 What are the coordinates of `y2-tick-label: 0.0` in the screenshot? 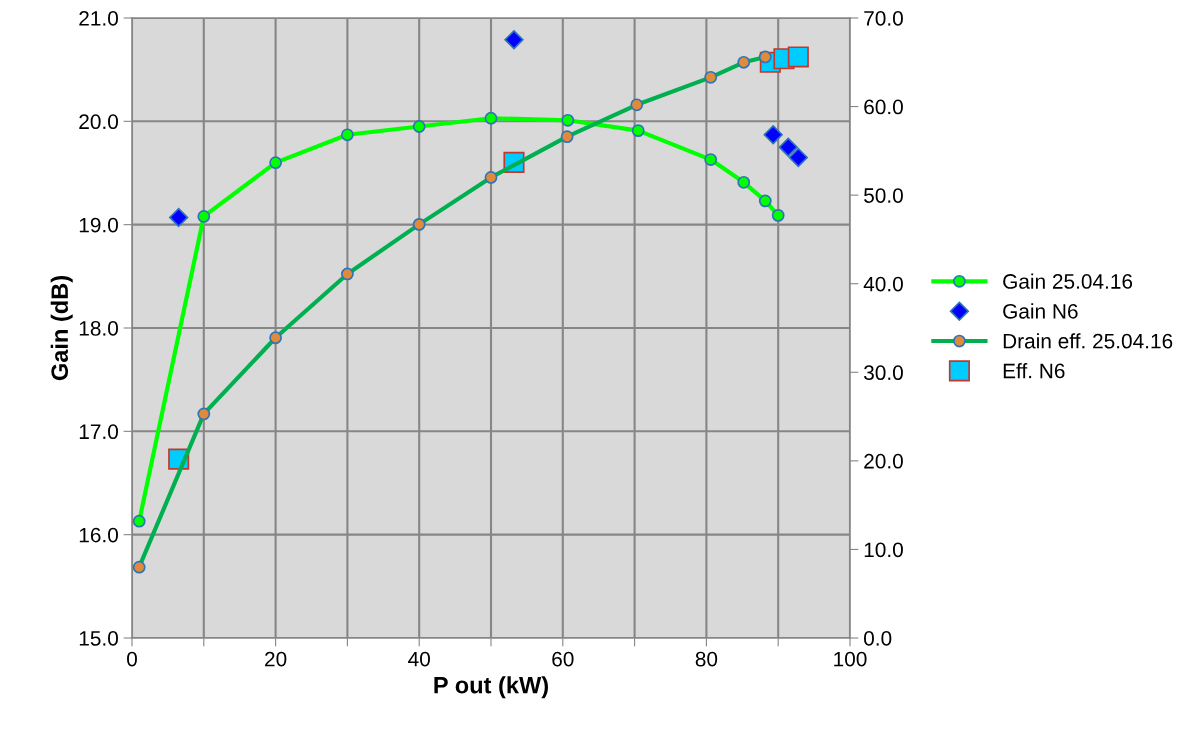 It's located at (878, 638).